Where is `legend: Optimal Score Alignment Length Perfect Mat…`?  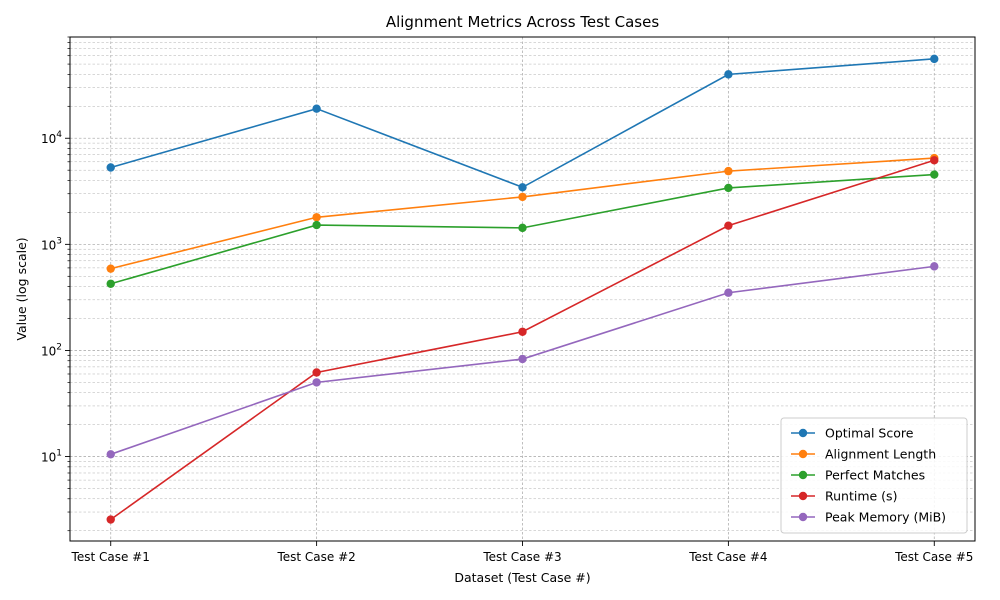 legend: Optimal Score Alignment Length Perfect Mat… is located at coordinates (874, 475).